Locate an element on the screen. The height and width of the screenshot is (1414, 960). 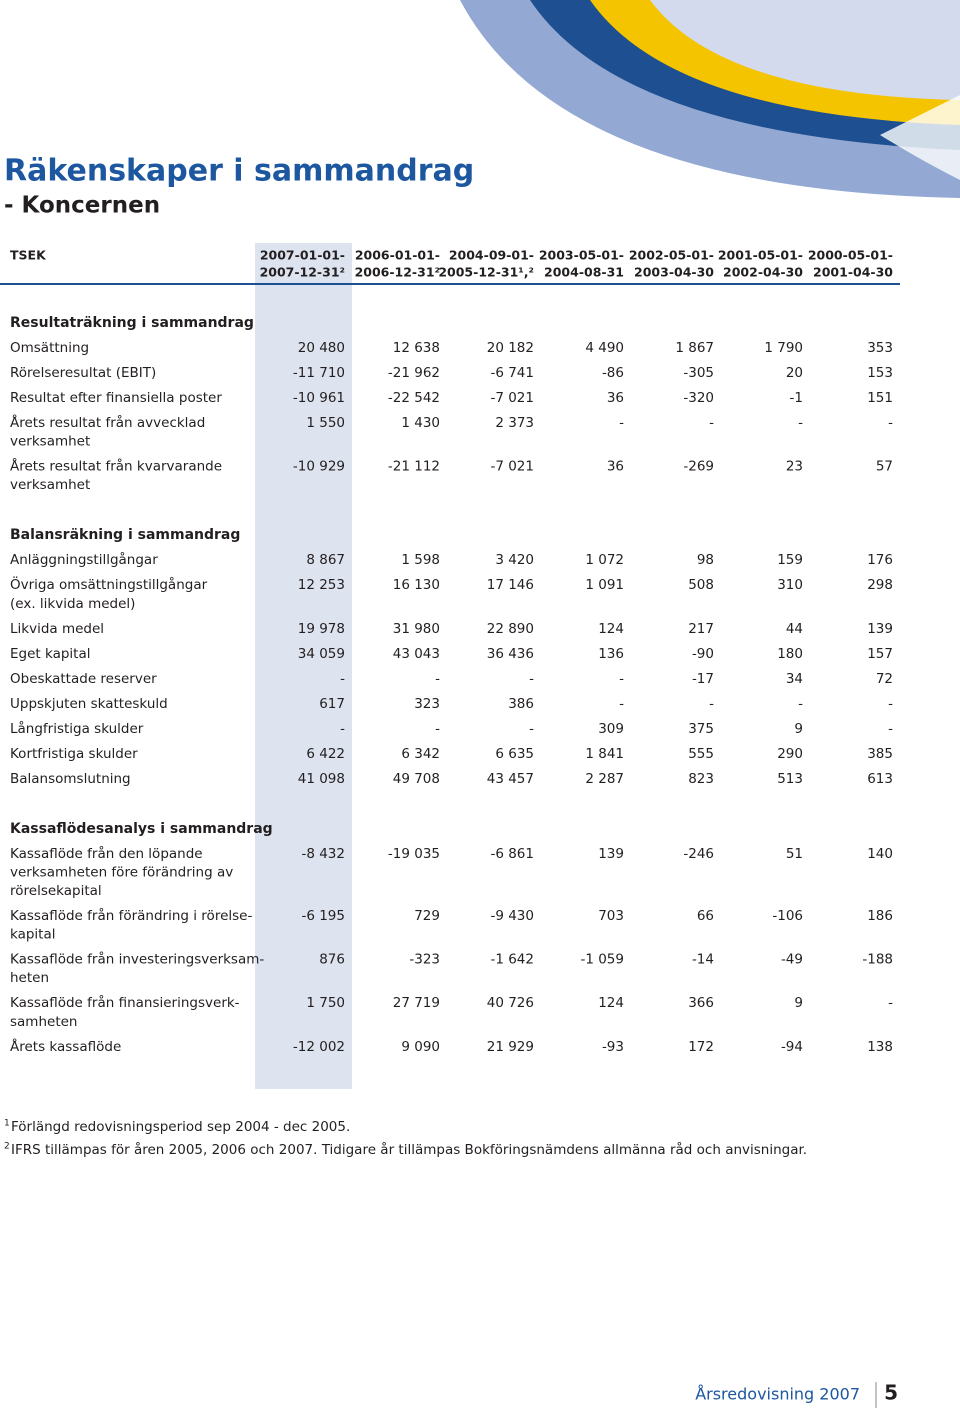
section-title: Balansräkning i sammandrag is located at coordinates (125, 535).